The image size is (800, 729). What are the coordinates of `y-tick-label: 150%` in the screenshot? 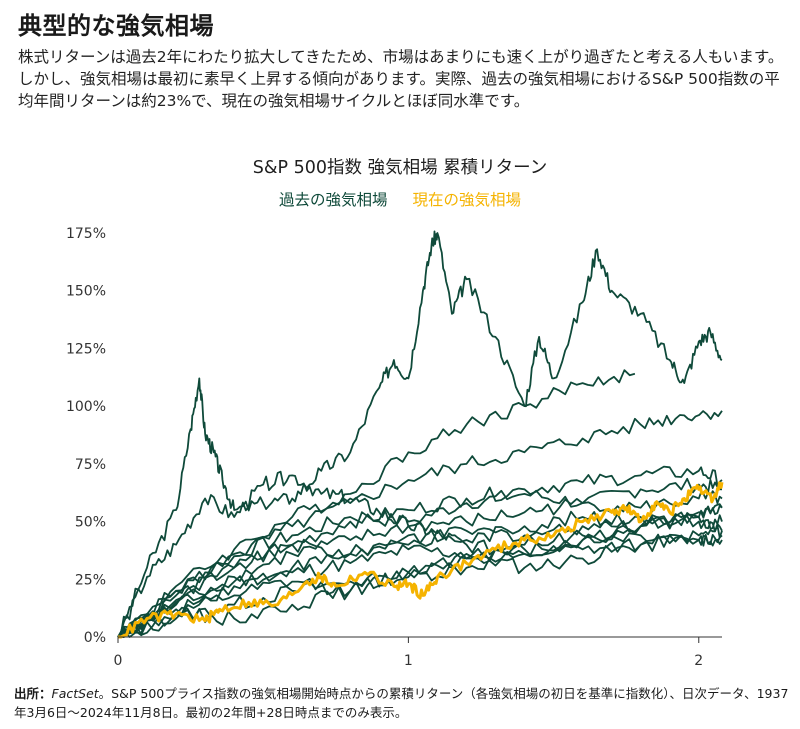 It's located at (86, 292).